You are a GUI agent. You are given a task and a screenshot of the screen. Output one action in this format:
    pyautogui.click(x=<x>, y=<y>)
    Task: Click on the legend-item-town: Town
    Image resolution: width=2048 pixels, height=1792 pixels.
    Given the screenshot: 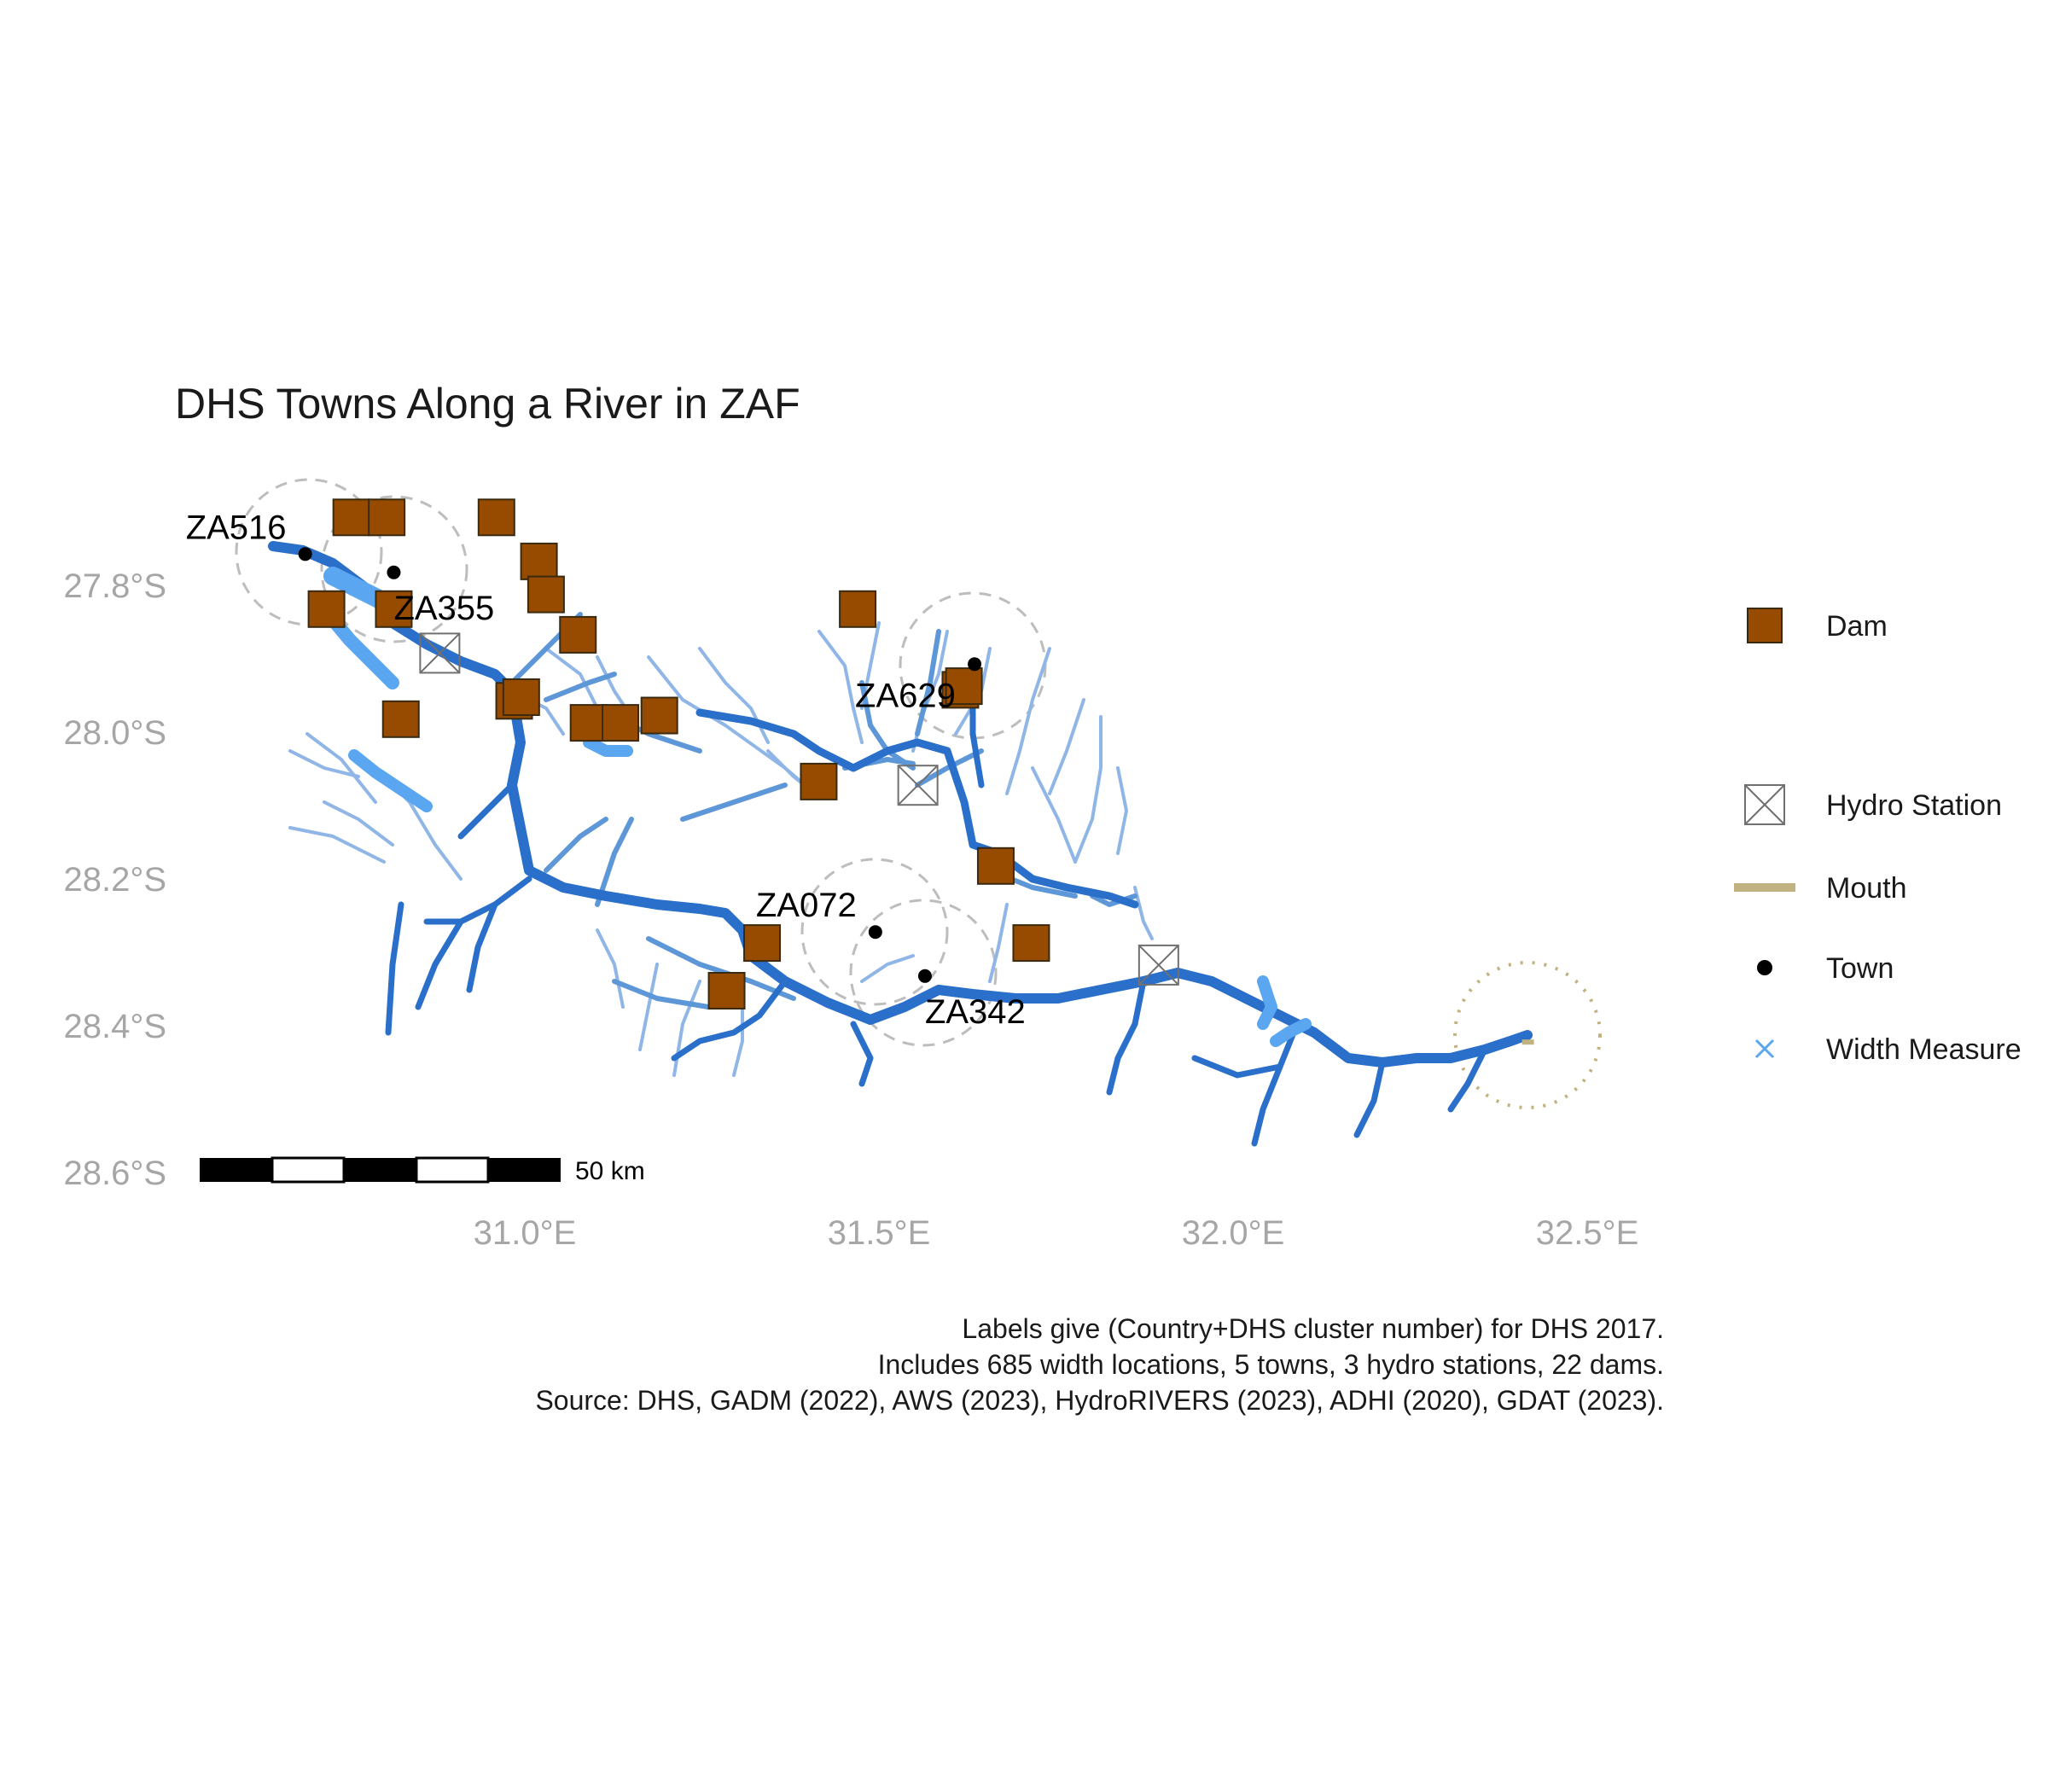 What is the action you would take?
    pyautogui.click(x=1826, y=969)
    